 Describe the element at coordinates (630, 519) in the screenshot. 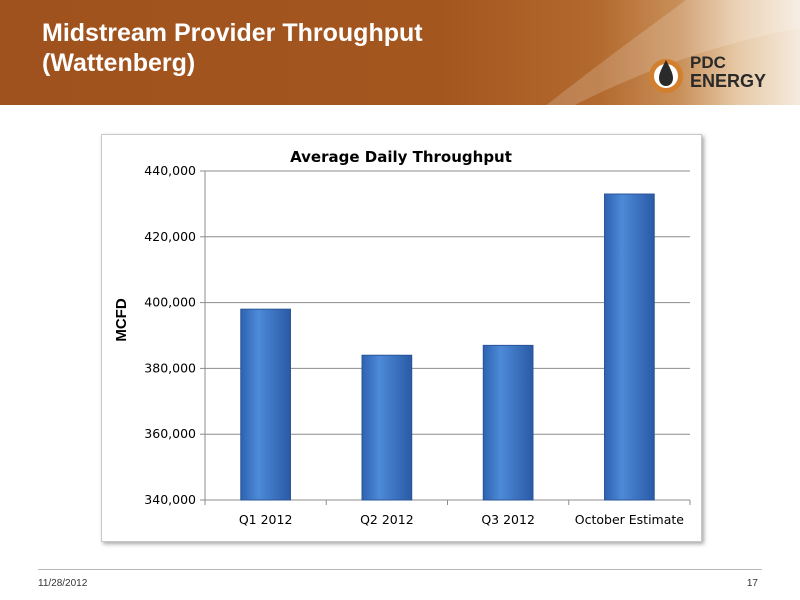

I see `x-tick-label: October Estimate` at that location.